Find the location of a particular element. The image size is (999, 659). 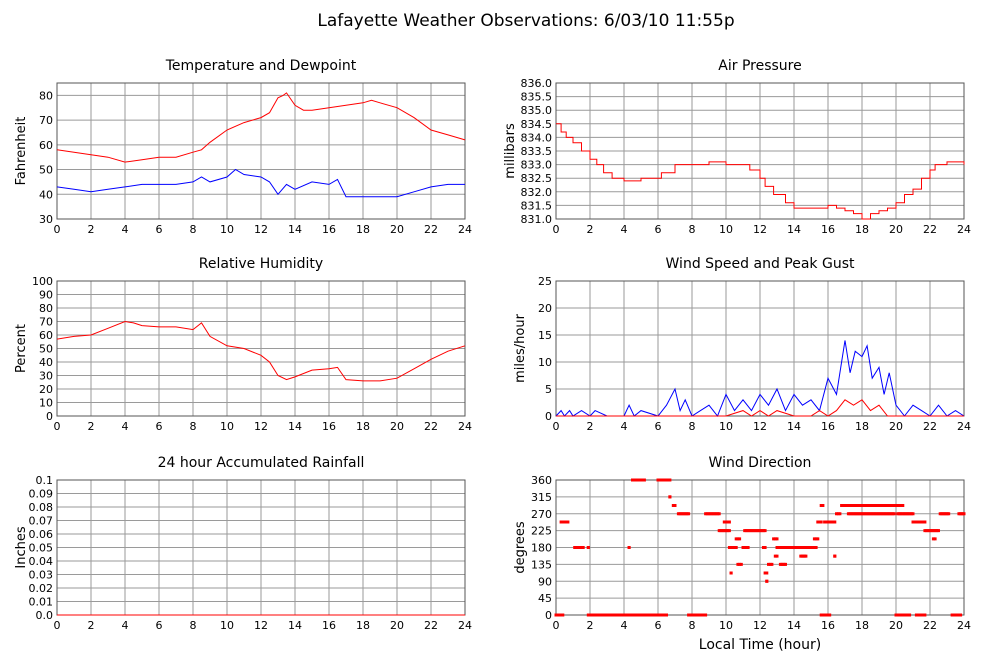

x-tick-label: 16 is located at coordinates (329, 229).